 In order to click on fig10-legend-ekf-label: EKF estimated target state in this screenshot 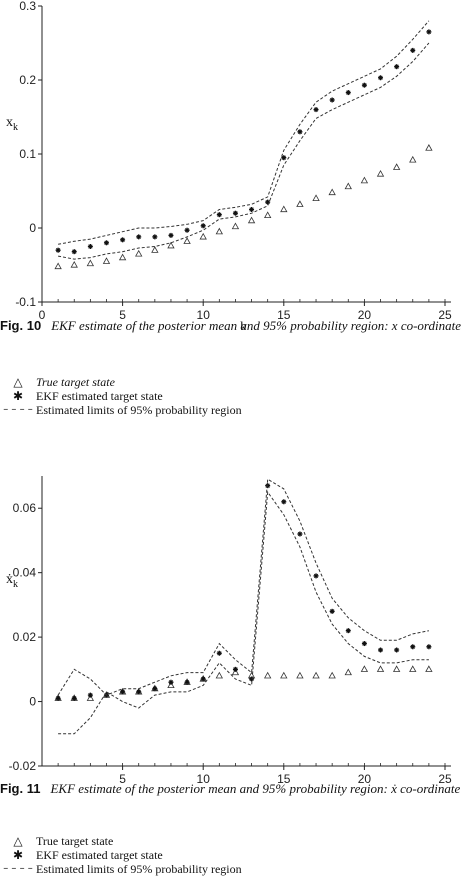, I will do `click(99, 396)`.